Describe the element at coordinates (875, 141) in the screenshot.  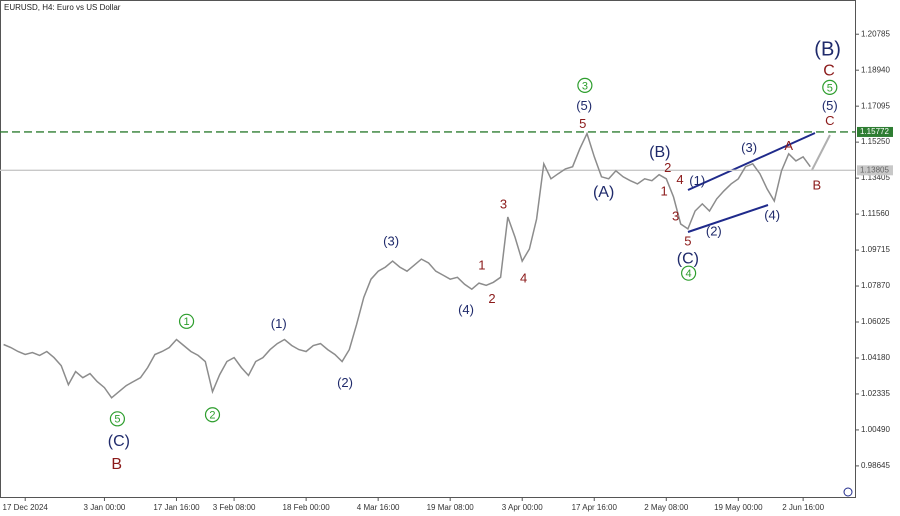
I see `y-tick-label: 1.15250` at that location.